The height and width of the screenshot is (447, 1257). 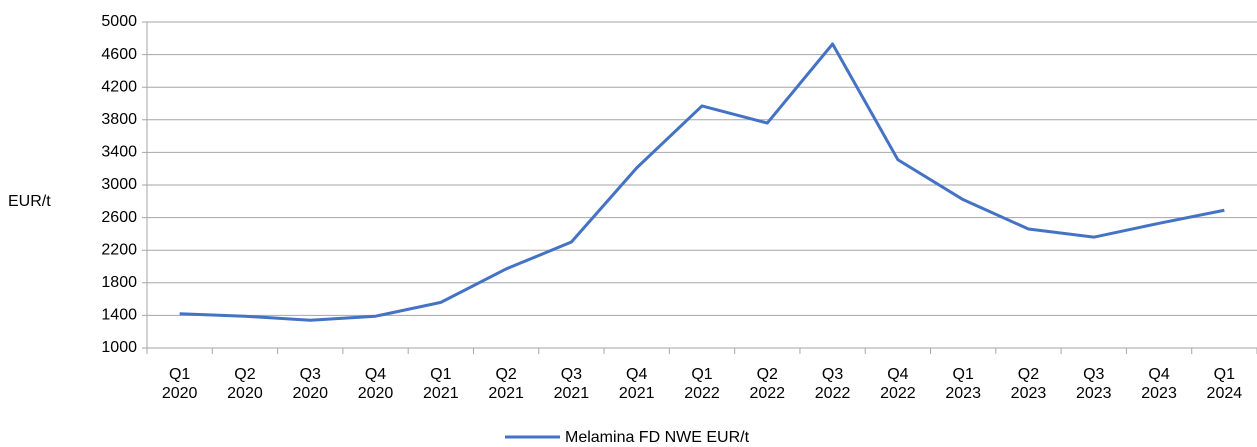 I want to click on x-tick-label: Q3 2022, so click(x=833, y=384).